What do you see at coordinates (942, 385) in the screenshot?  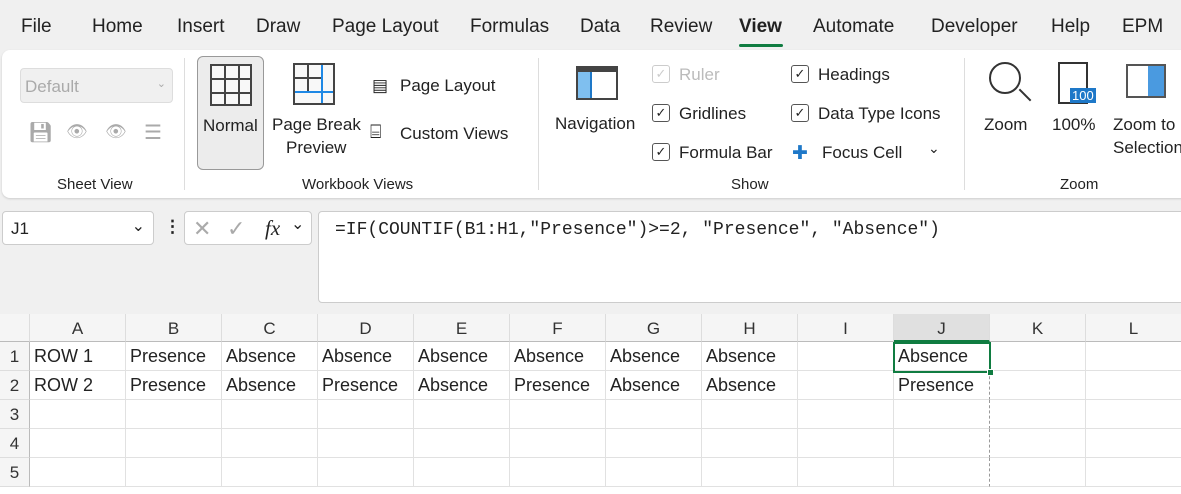 I see `cell-J2: Presence` at bounding box center [942, 385].